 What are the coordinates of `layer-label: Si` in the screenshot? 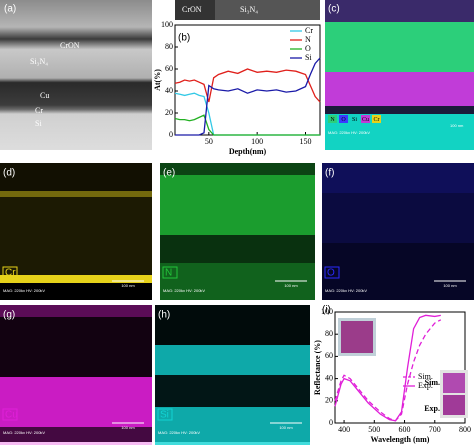 It's located at (38, 123).